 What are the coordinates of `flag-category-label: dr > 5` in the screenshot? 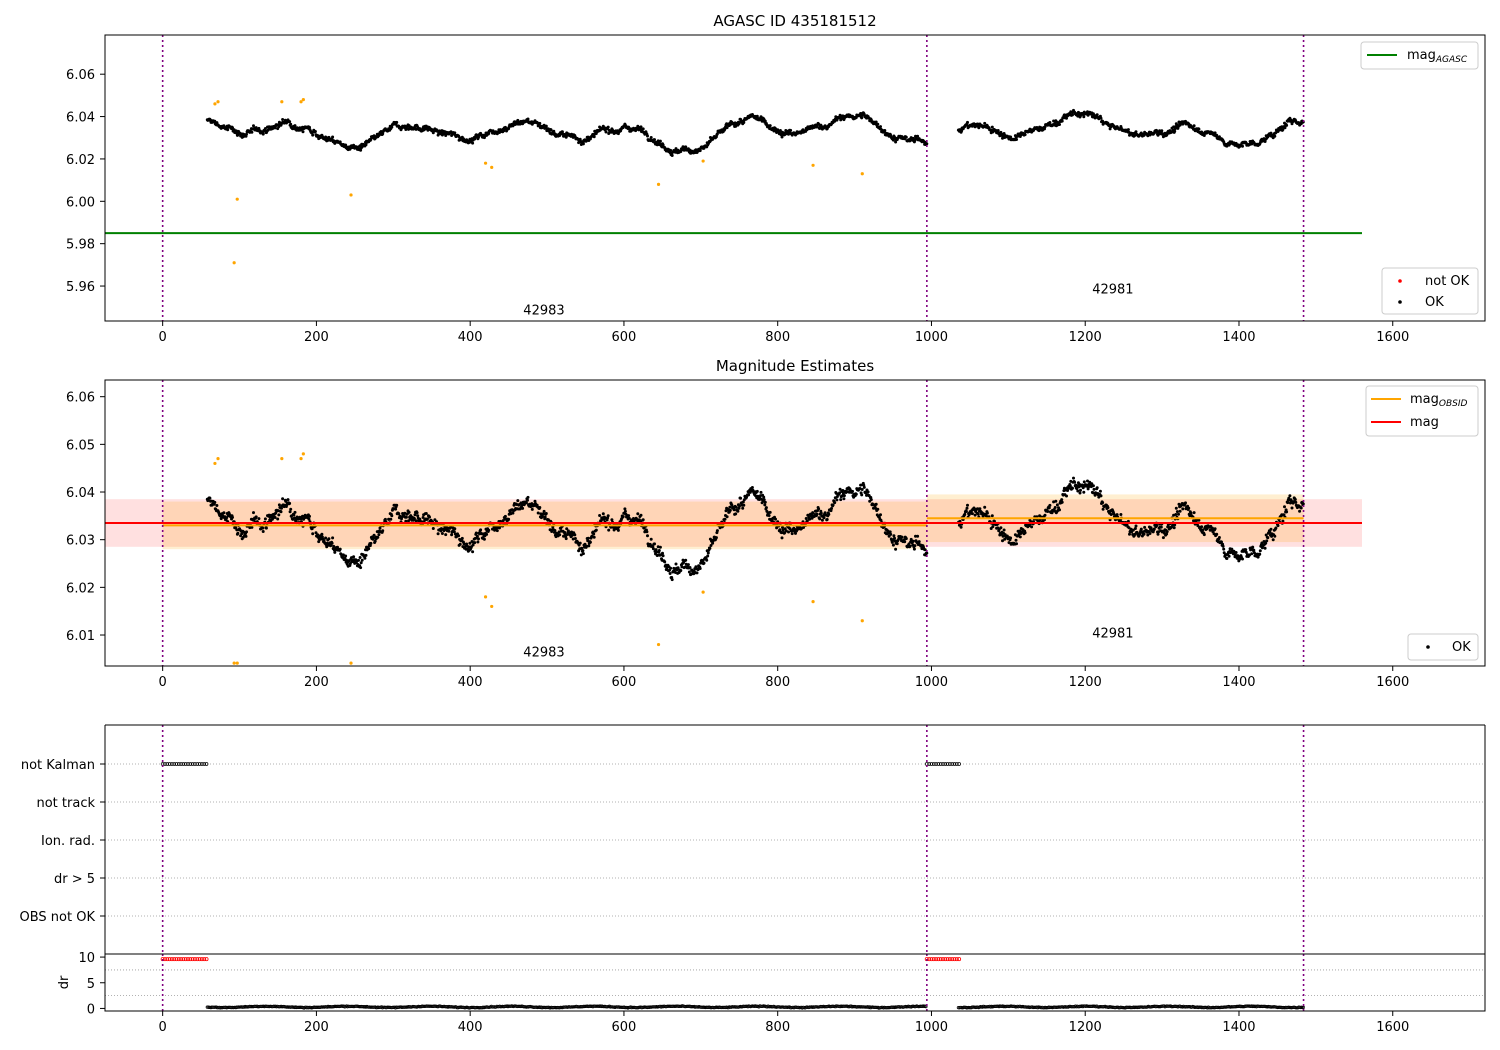 It's located at (74, 879).